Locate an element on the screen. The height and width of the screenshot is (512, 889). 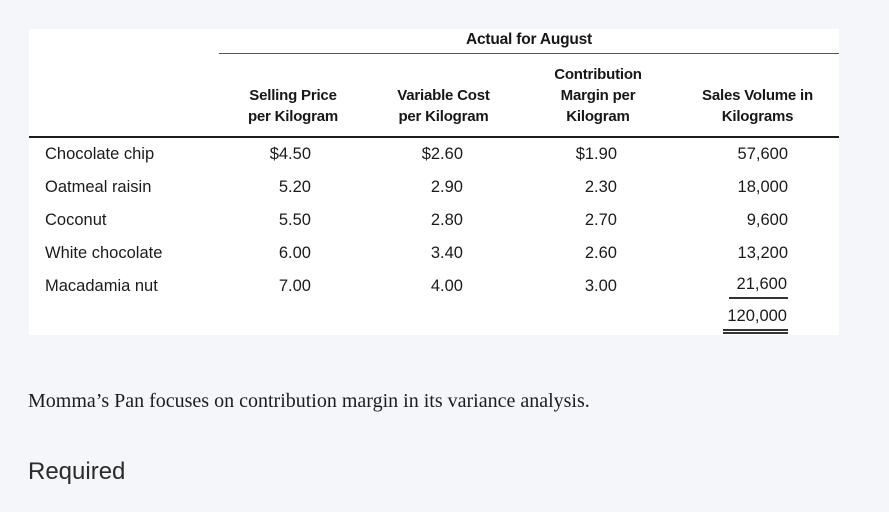
variable-cost-cell: 2.90 is located at coordinates (446, 187).